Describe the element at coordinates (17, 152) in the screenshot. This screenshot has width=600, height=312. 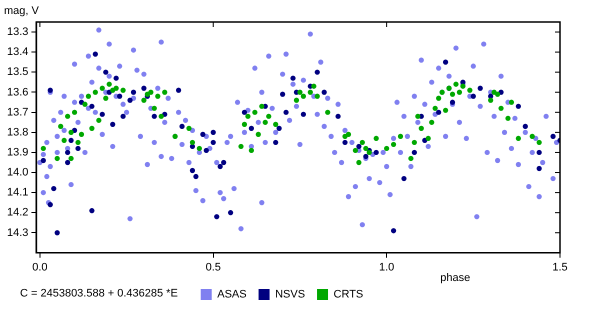
I see `y-tick-label: 13.9` at that location.